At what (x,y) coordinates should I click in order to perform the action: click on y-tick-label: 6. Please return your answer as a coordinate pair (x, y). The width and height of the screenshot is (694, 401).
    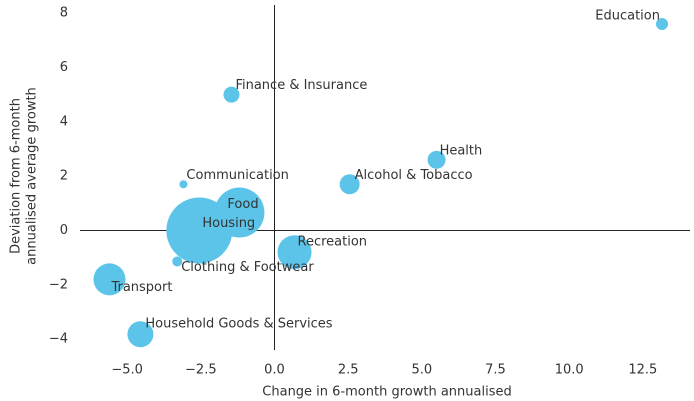
    Looking at the image, I should click on (64, 67).